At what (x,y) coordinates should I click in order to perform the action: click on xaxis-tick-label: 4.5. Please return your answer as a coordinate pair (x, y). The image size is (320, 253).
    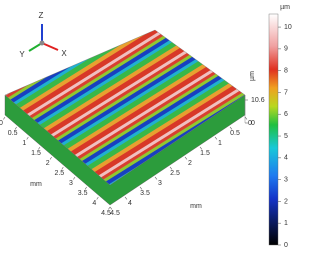
    Looking at the image, I should click on (106, 213).